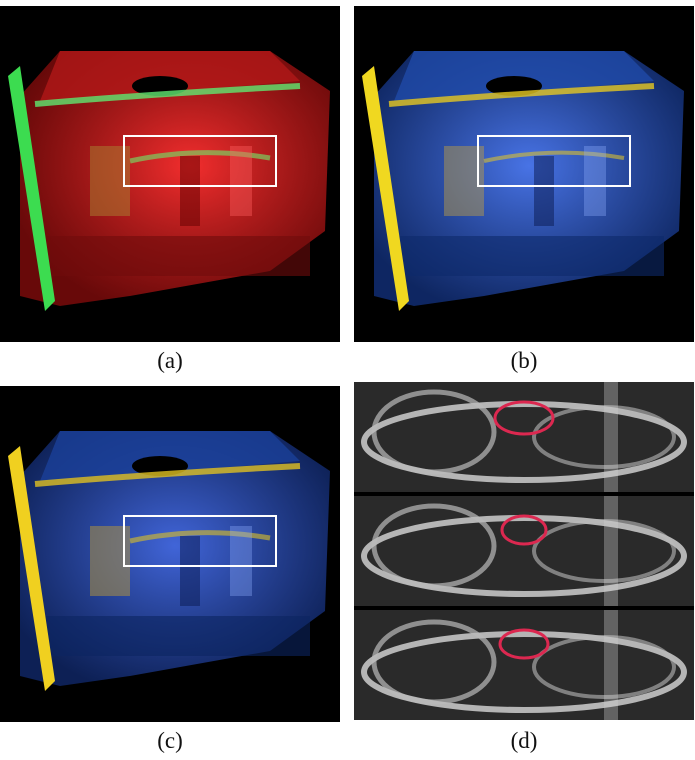 Image resolution: width=695 pixels, height=760 pixels. What do you see at coordinates (554, 161) in the screenshot?
I see `highlight-box-b` at bounding box center [554, 161].